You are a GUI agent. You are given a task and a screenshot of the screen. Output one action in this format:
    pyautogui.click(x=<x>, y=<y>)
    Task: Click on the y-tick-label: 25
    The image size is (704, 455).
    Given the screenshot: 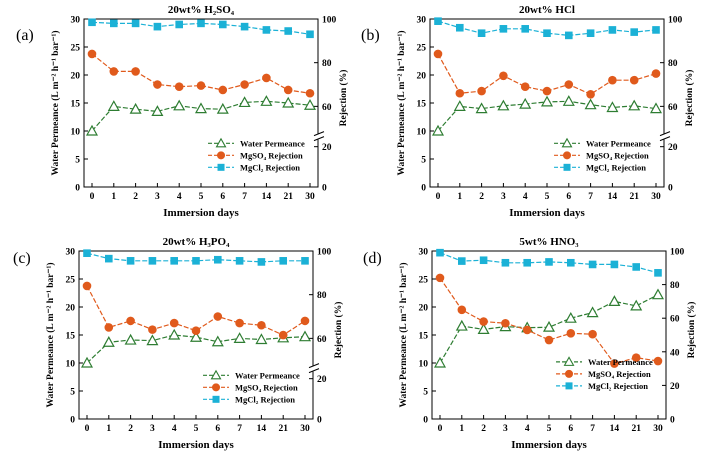 What is the action you would take?
    pyautogui.click(x=71, y=281)
    